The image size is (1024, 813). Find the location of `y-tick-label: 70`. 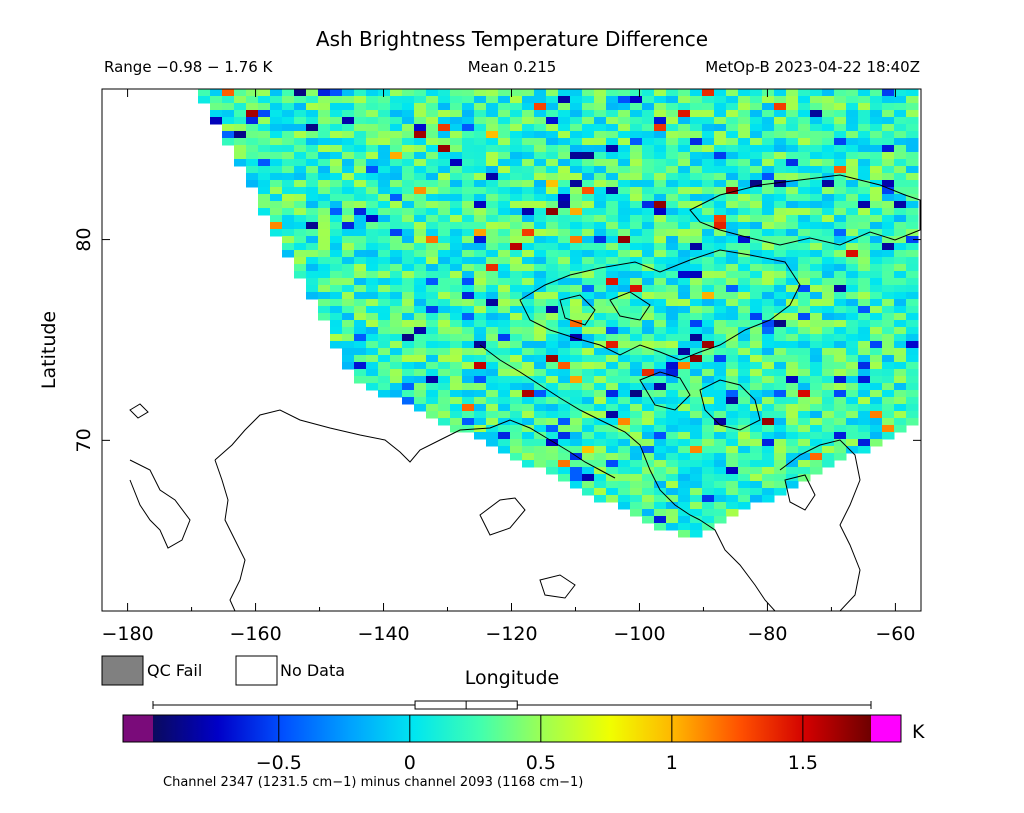

y-tick-label: 70 is located at coordinates (84, 440).